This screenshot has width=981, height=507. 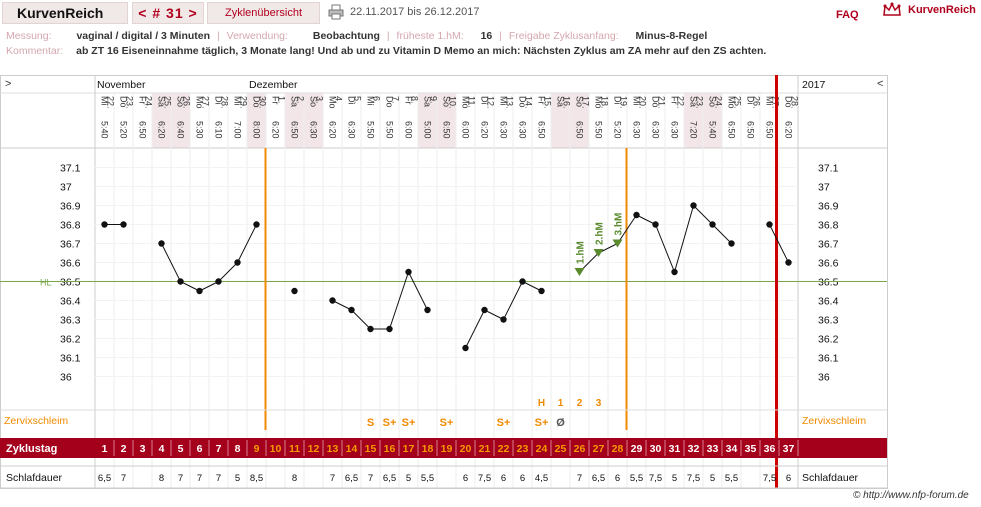 What do you see at coordinates (336, 12) in the screenshot?
I see `printer-icon` at bounding box center [336, 12].